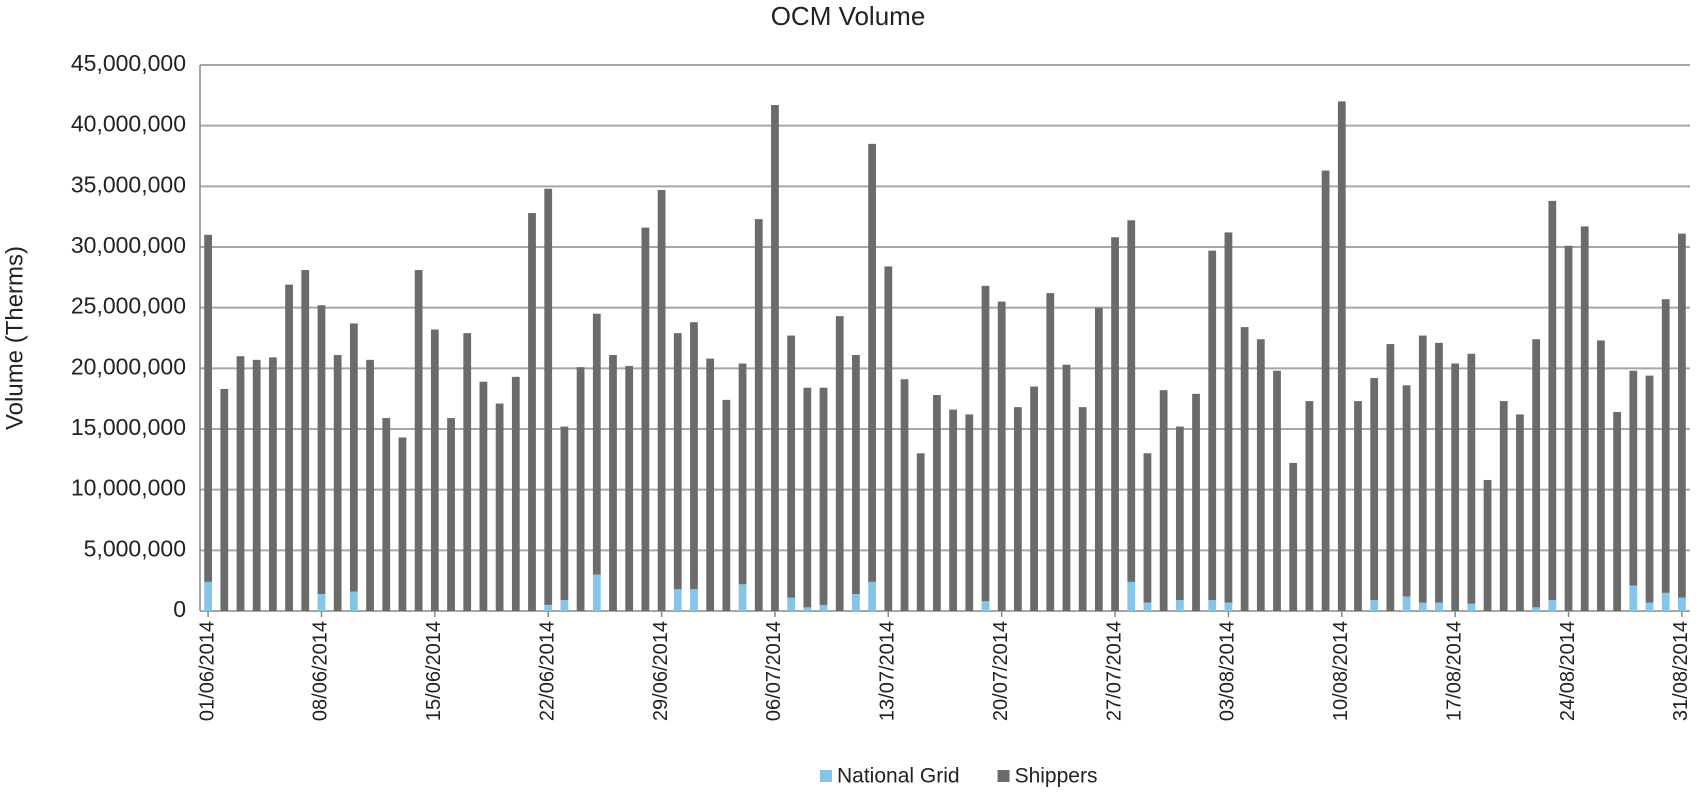  Describe the element at coordinates (434, 671) in the screenshot. I see `x-tick-label: 15/06/2014` at that location.